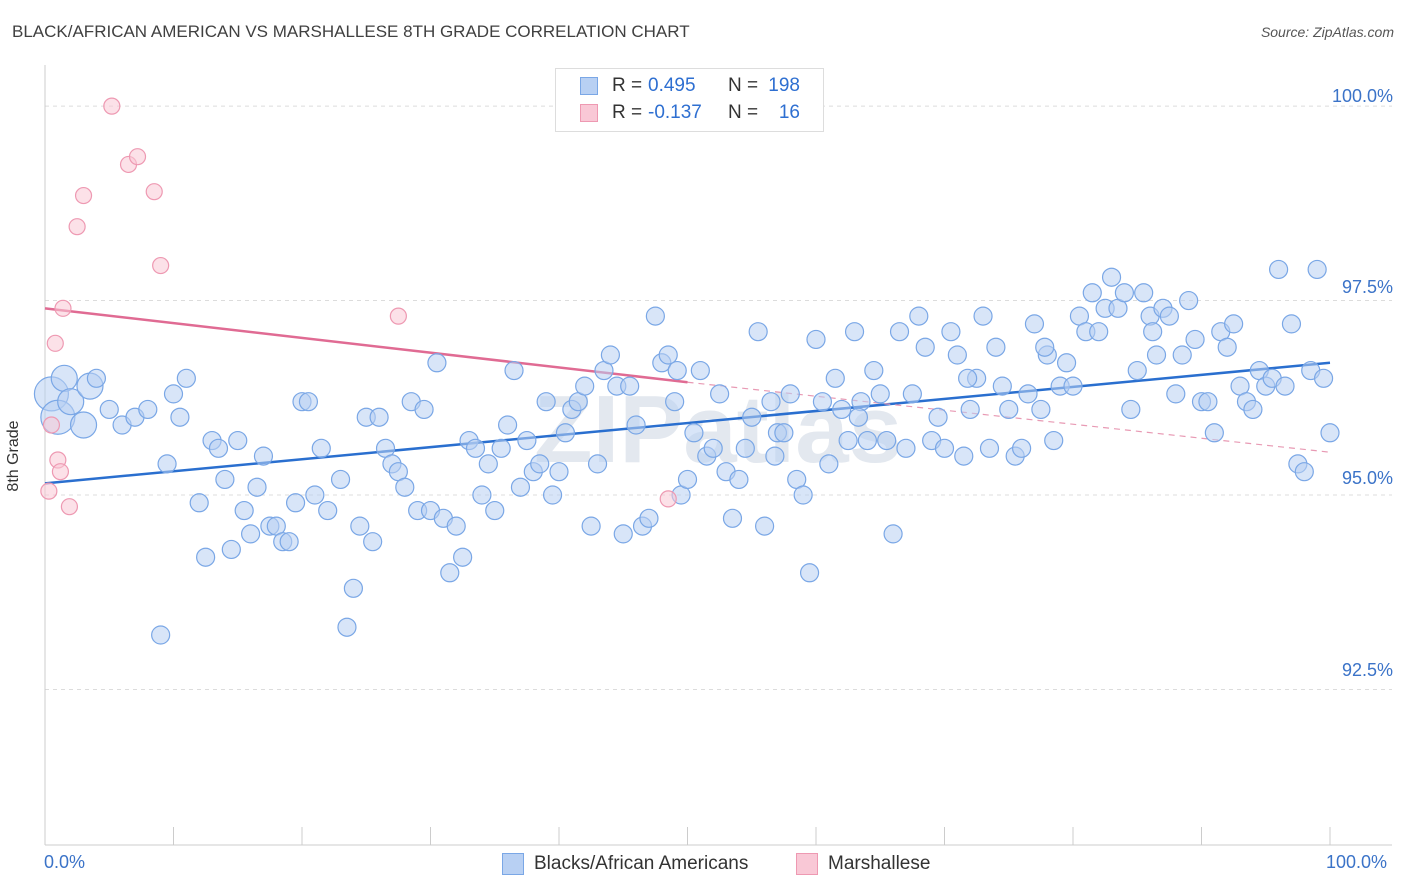  I want to click on n-value: 198, so click(784, 85).